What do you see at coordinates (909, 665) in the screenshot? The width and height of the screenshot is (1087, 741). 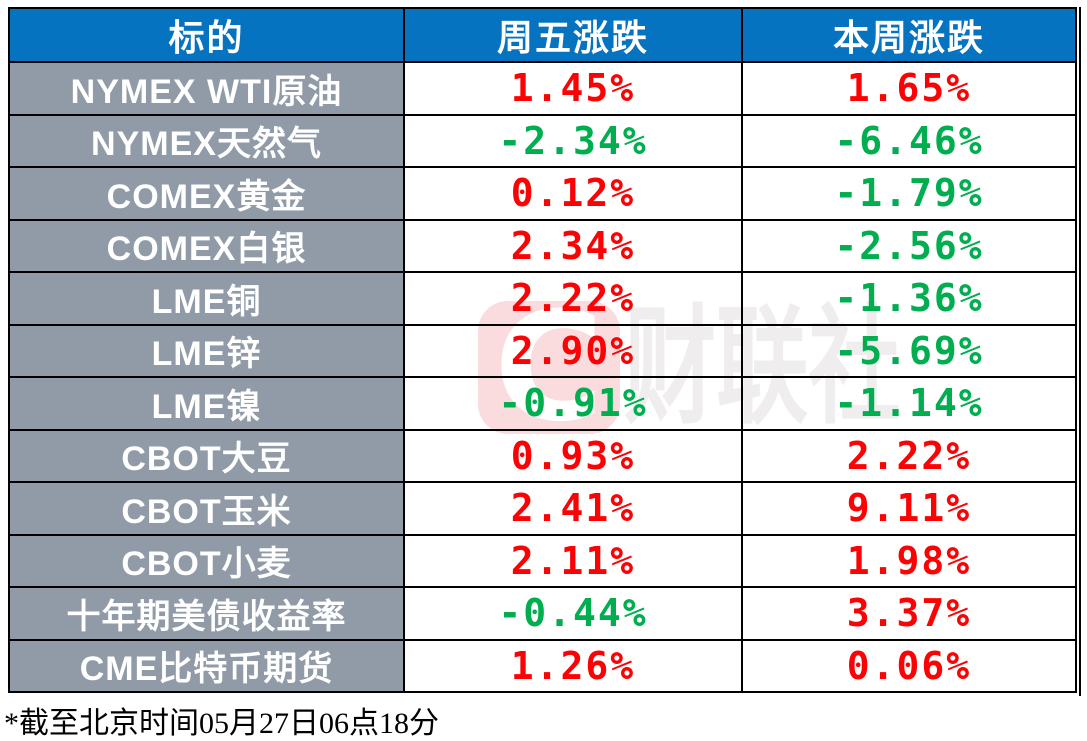 I see `week-change: 0.06%` at bounding box center [909, 665].